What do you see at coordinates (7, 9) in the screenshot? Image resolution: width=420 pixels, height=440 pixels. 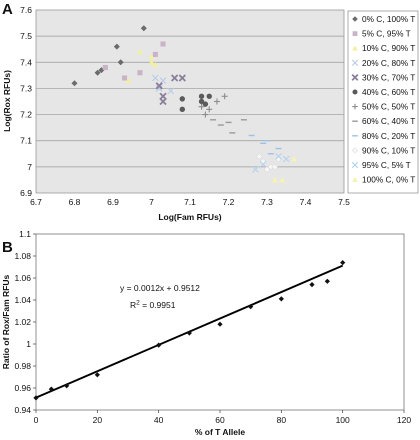 I see `panel-label-a: A` at bounding box center [7, 9].